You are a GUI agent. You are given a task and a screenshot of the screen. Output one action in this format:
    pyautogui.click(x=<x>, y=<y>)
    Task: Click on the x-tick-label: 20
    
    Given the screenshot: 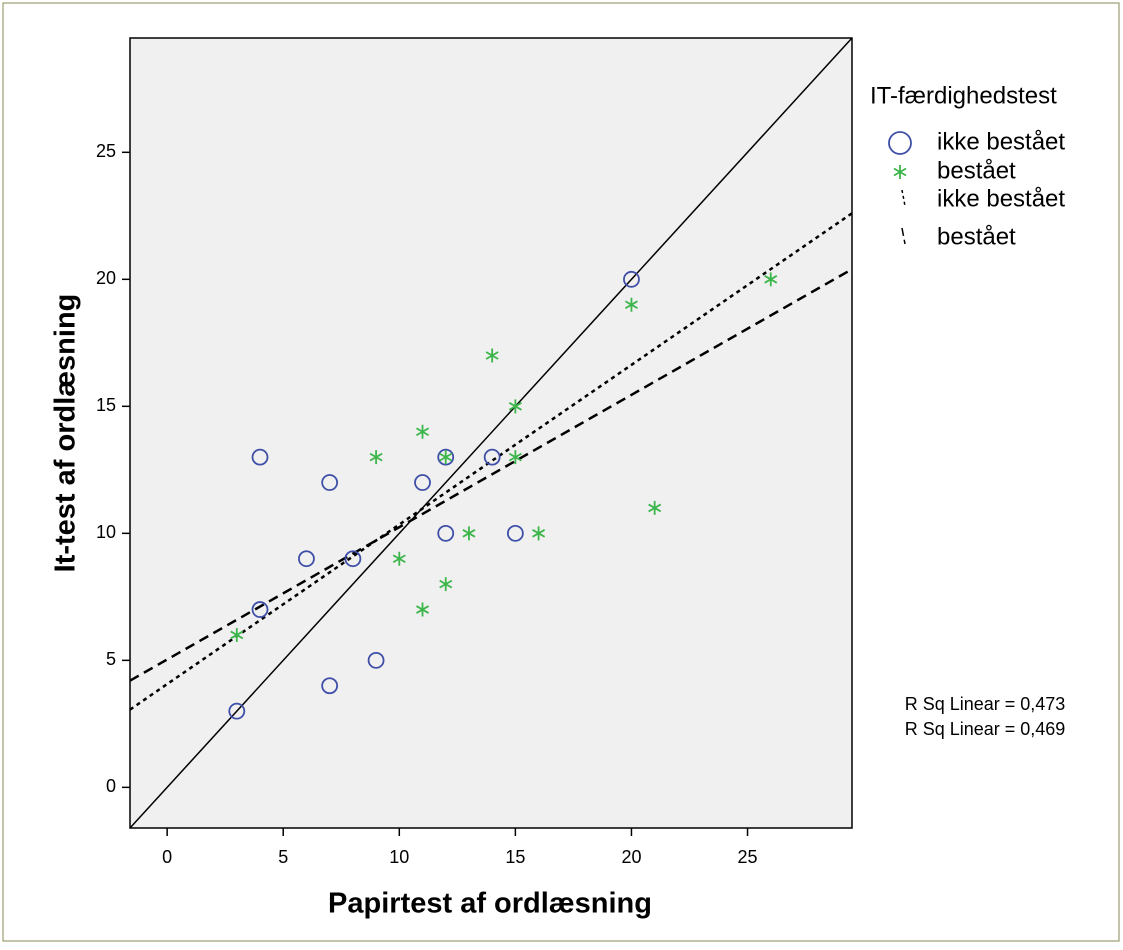 What is the action you would take?
    pyautogui.click(x=631, y=857)
    